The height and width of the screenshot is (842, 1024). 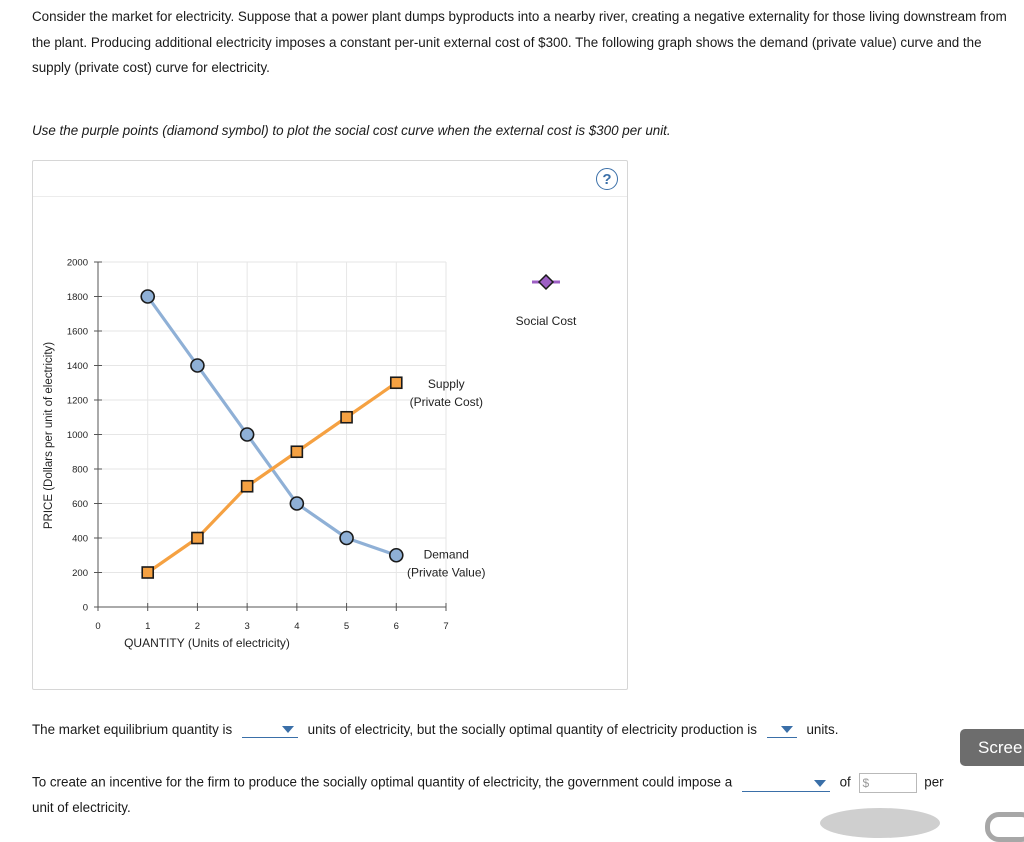 I want to click on x-tick-label: 2, so click(x=197, y=626).